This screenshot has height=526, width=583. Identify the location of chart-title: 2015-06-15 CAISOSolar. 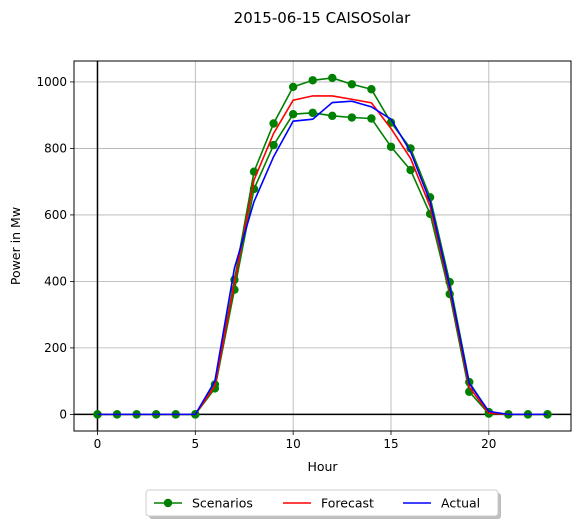
(322, 18).